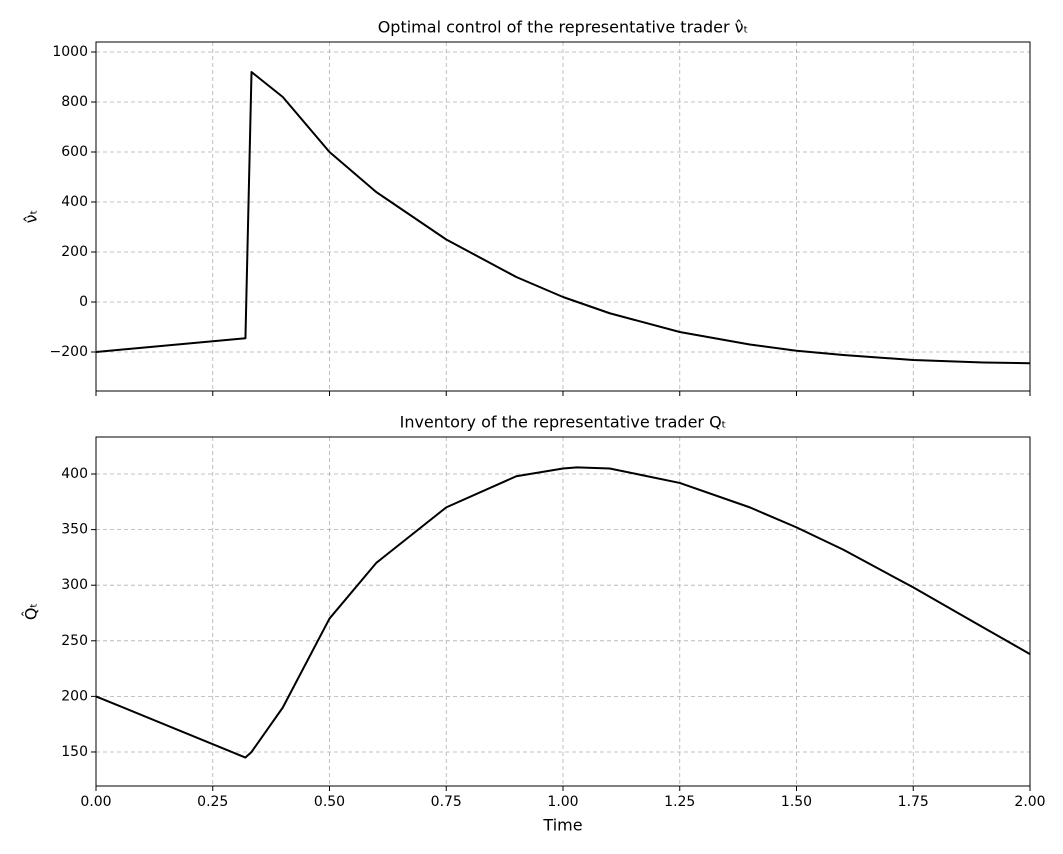 The width and height of the screenshot is (1063, 854). What do you see at coordinates (446, 802) in the screenshot?
I see `x-tick-label: 0.75` at bounding box center [446, 802].